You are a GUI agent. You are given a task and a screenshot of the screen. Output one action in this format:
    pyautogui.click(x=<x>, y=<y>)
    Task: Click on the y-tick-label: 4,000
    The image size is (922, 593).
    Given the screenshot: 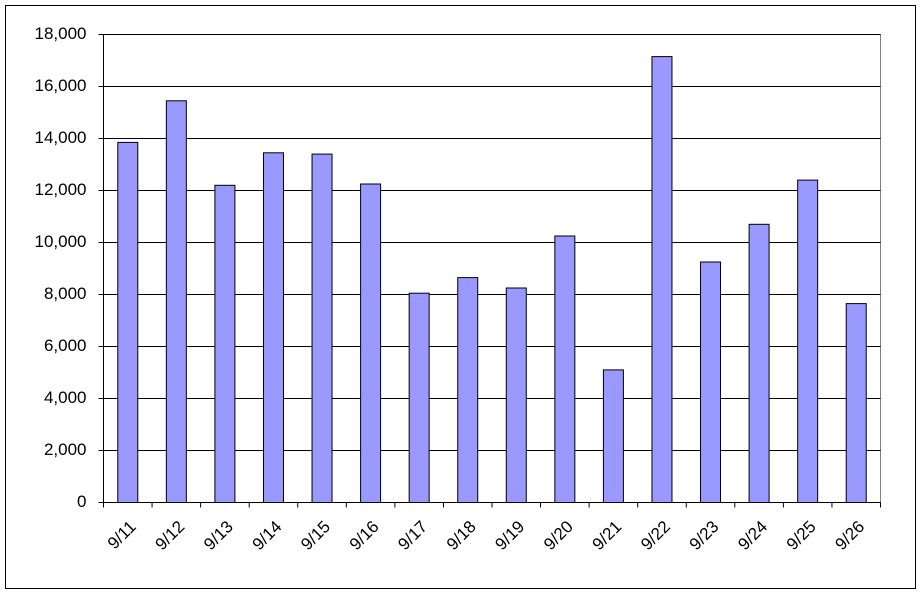 What is the action you would take?
    pyautogui.click(x=65, y=397)
    